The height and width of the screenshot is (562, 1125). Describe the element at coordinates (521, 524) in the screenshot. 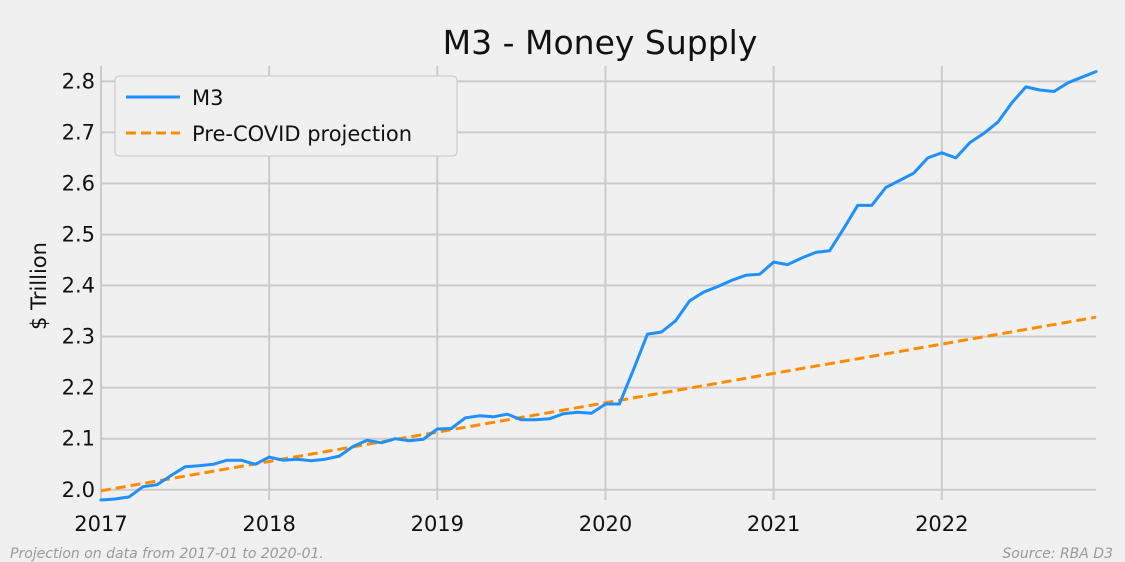

I see `x-tick-labels: 2017 2018 2019 2020 2021 2022` at that location.